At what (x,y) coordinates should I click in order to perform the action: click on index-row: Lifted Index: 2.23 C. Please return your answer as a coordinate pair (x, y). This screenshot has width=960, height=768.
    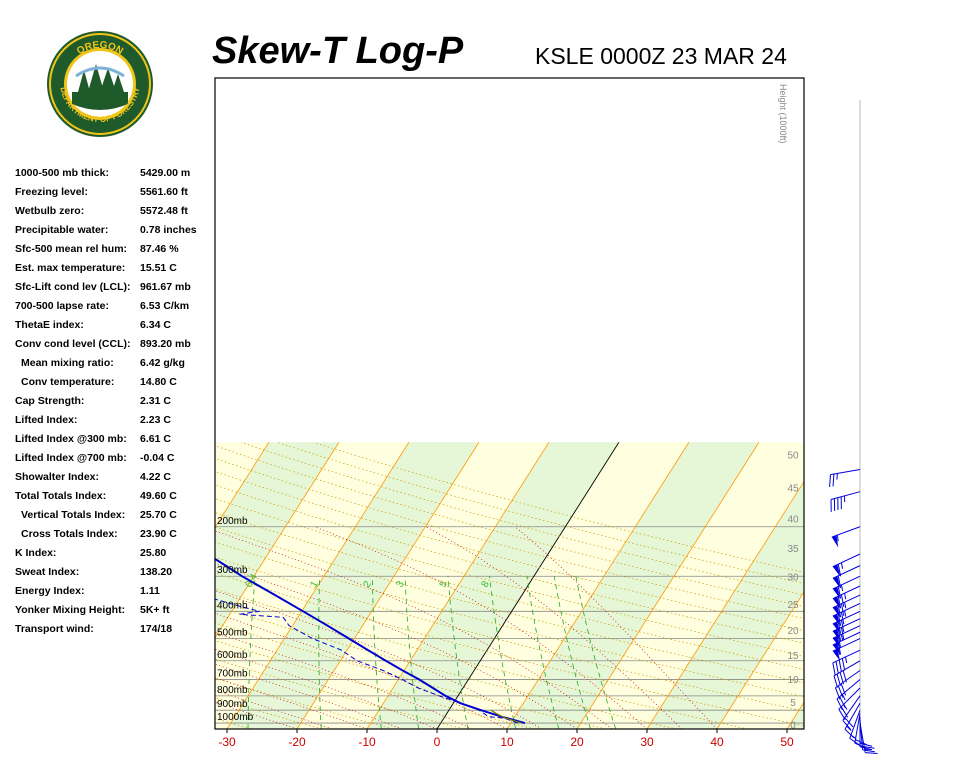
    Looking at the image, I should click on (115, 423).